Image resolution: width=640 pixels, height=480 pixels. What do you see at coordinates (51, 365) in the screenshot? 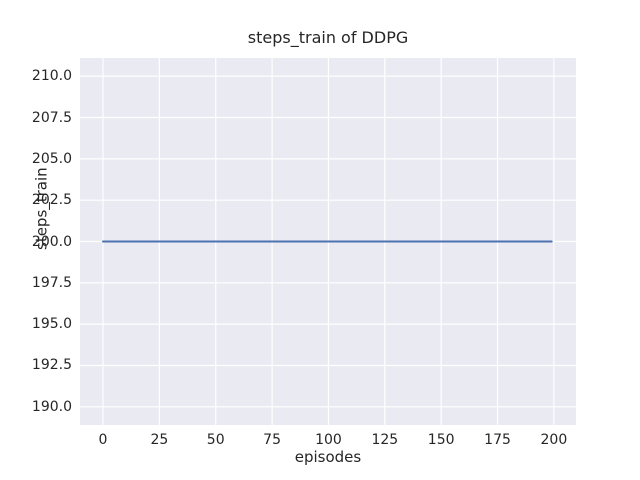
I see `y-tick-label: 192.5` at bounding box center [51, 365].